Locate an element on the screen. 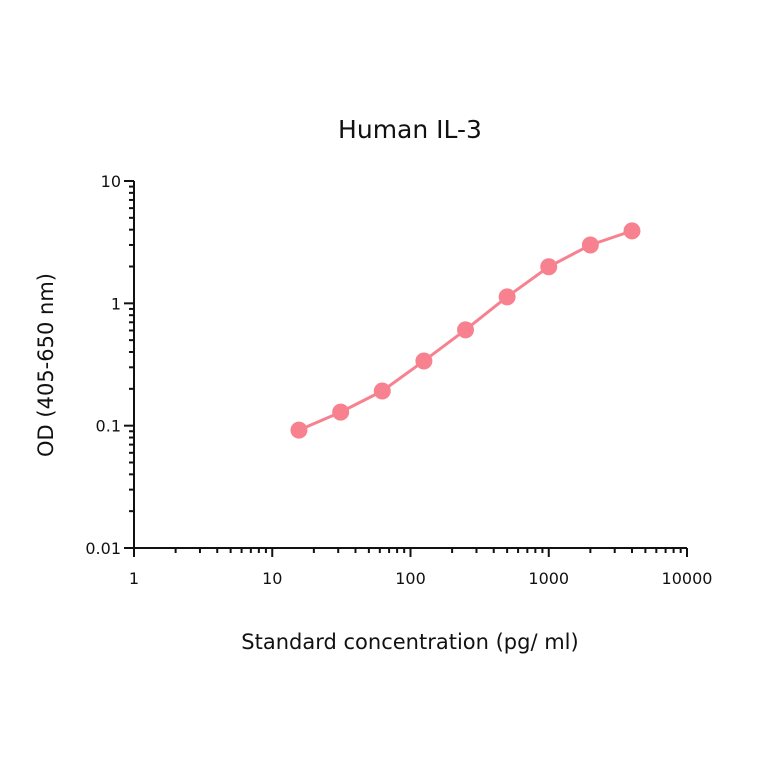 The height and width of the screenshot is (764, 764). y-axis-label: OD (405-650 nm) is located at coordinates (46, 365).